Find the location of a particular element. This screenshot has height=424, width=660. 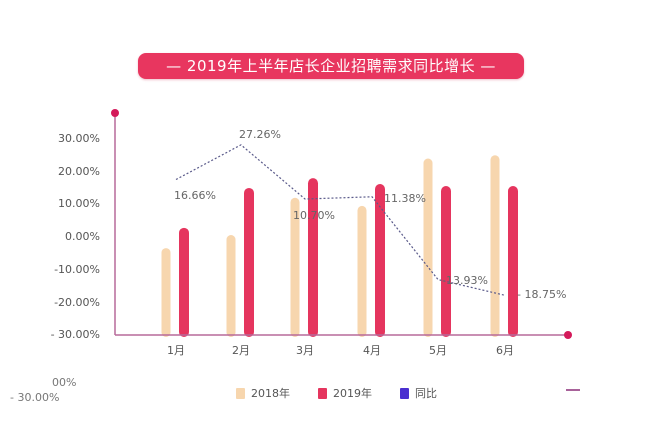

y-tick-label: -20.00% is located at coordinates (77, 302).